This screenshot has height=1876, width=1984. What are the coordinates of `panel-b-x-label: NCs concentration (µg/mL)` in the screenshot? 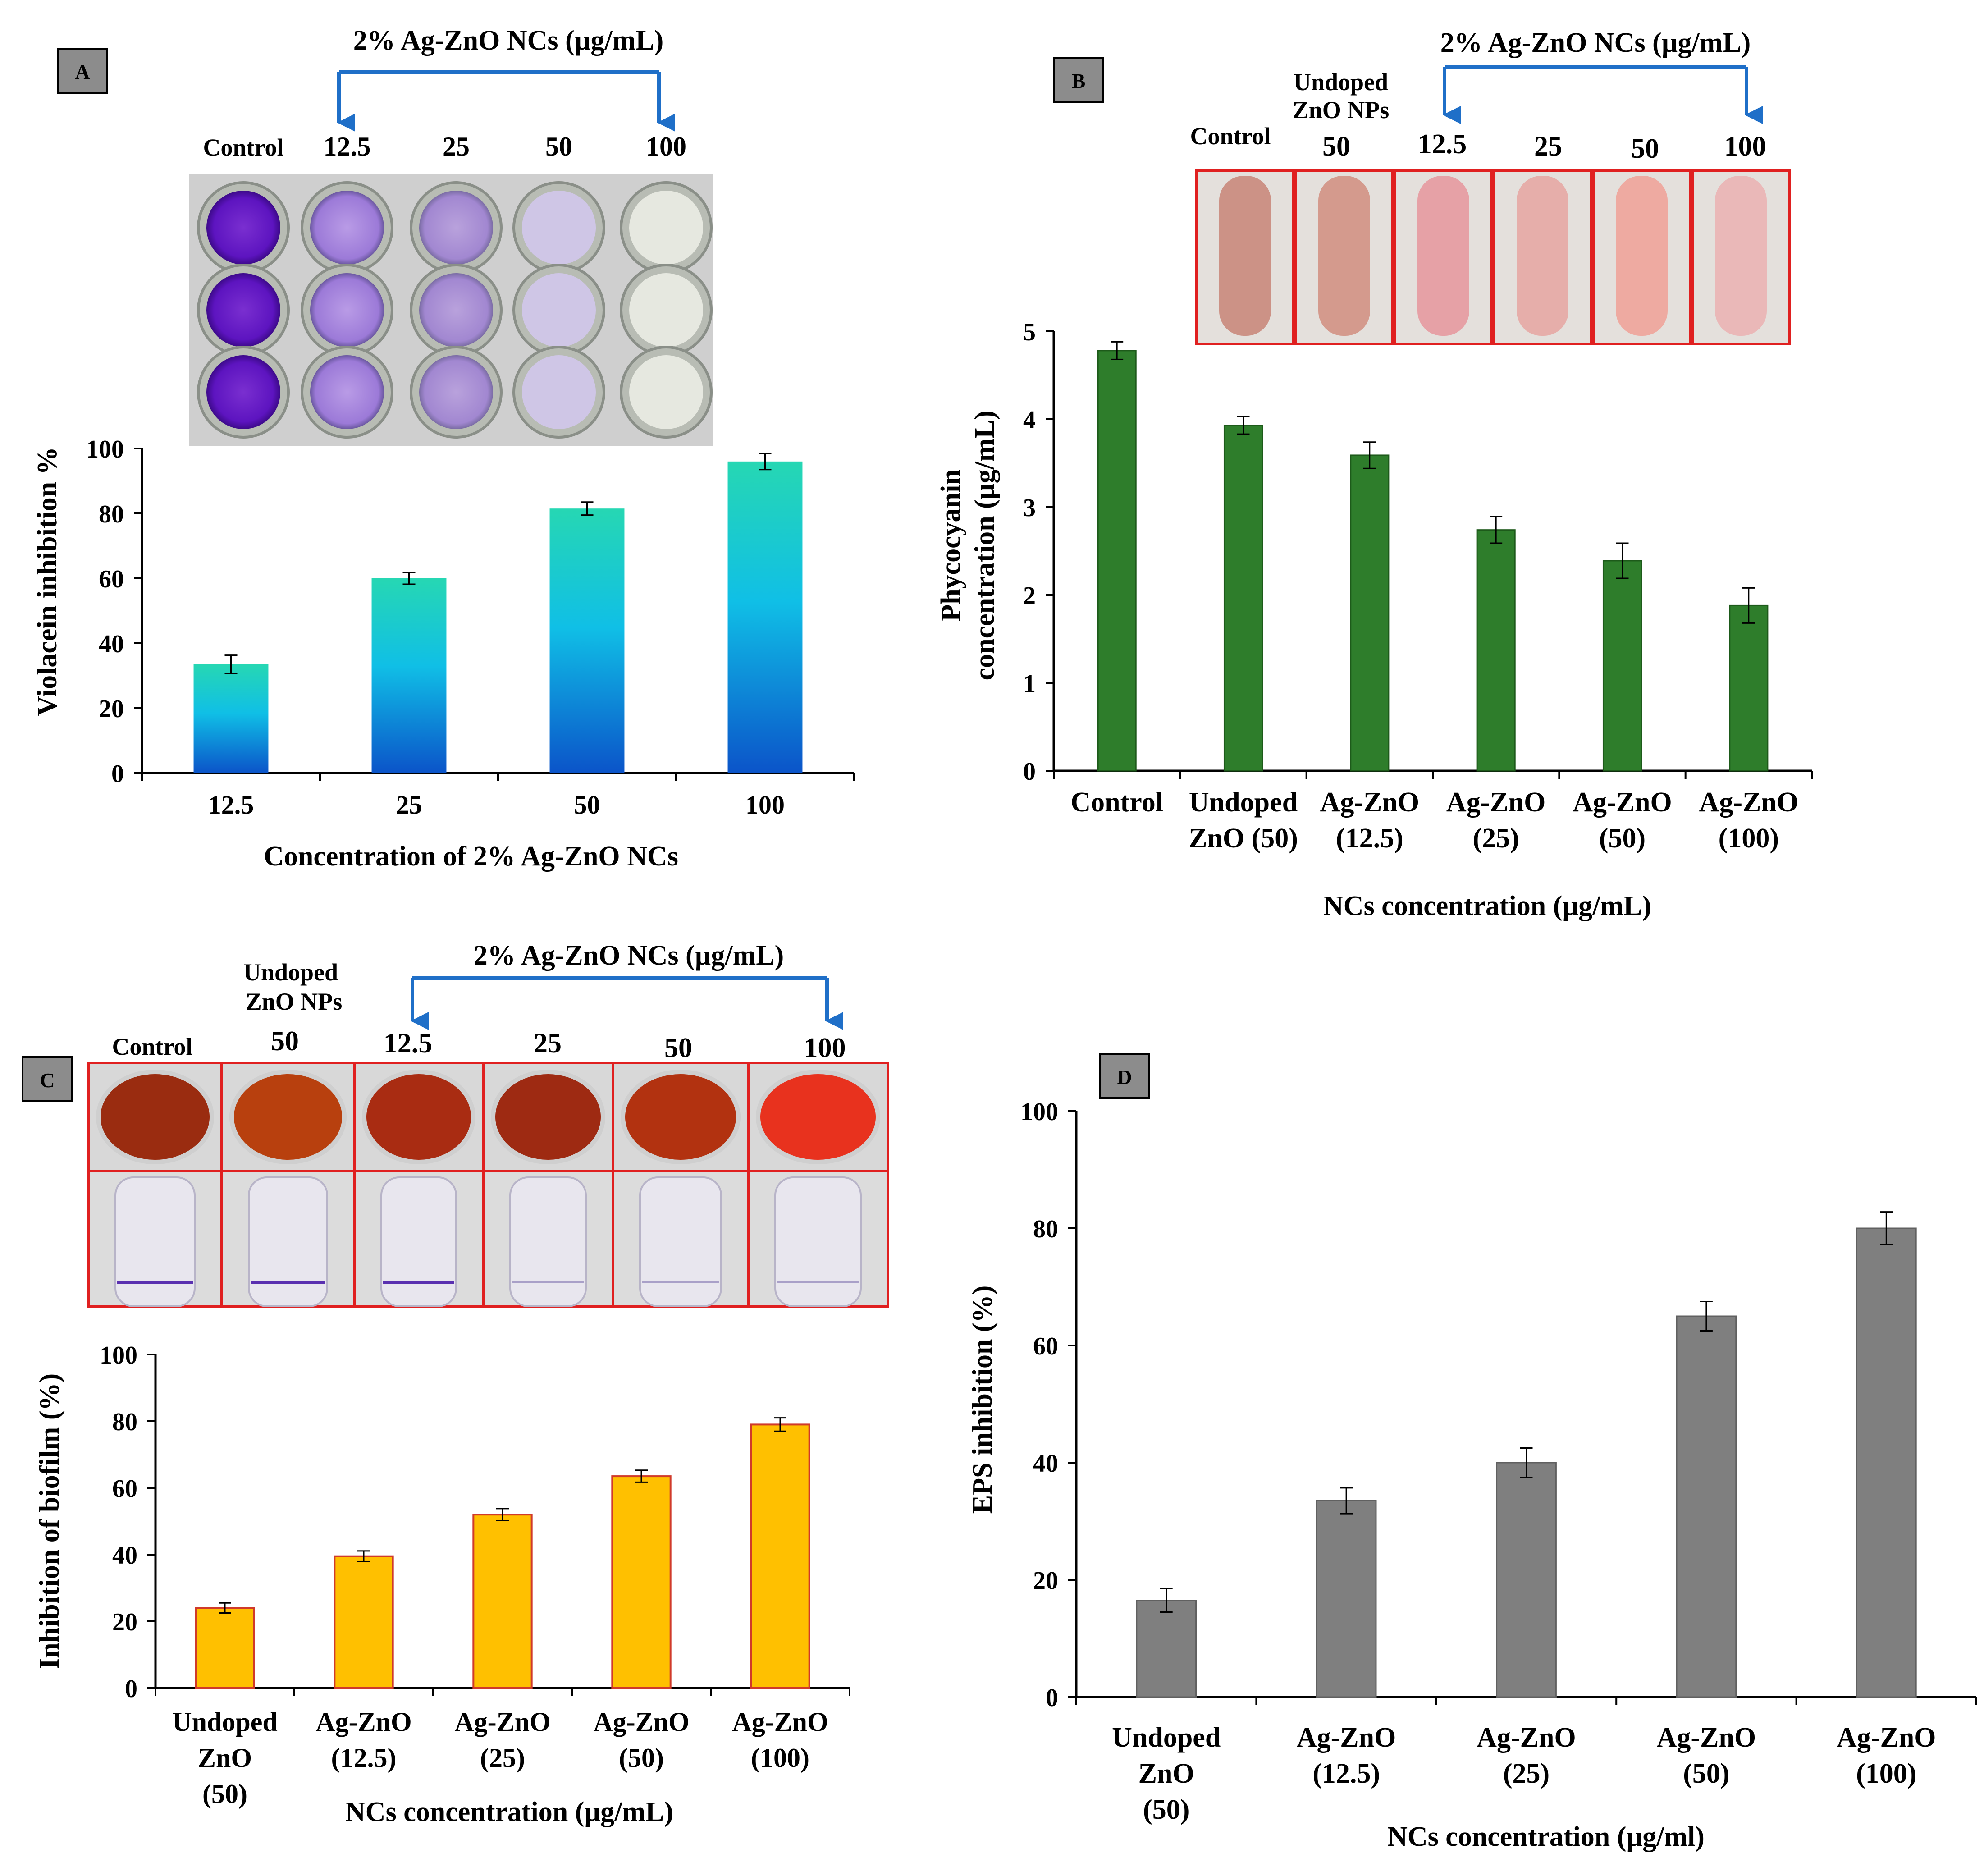 It's located at (1487, 906).